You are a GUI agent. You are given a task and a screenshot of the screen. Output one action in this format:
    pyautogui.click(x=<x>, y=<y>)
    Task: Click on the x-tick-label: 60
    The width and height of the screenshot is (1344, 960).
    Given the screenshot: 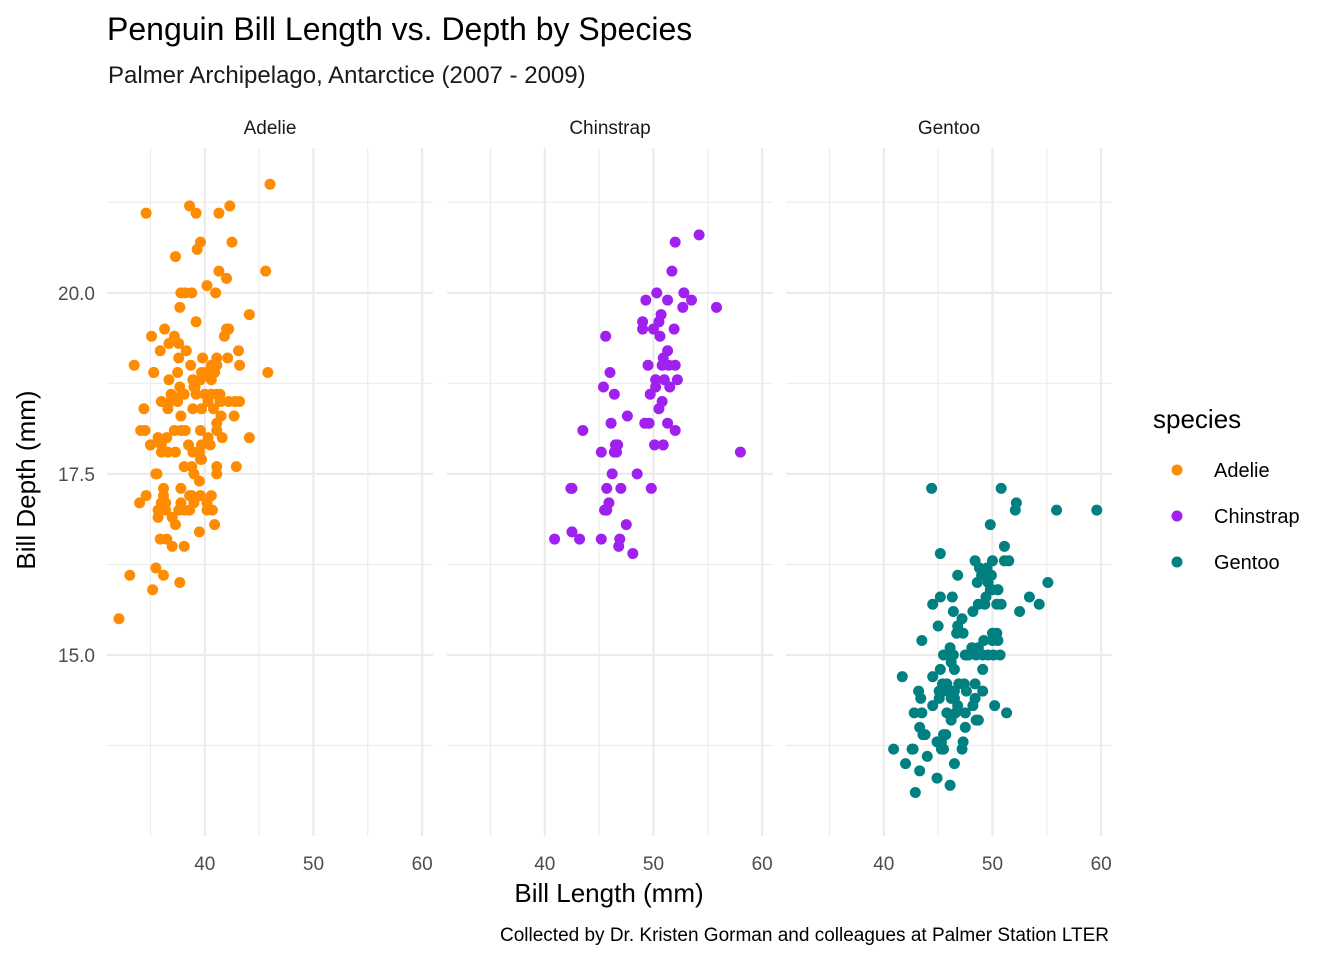 What is the action you would take?
    pyautogui.click(x=1101, y=864)
    